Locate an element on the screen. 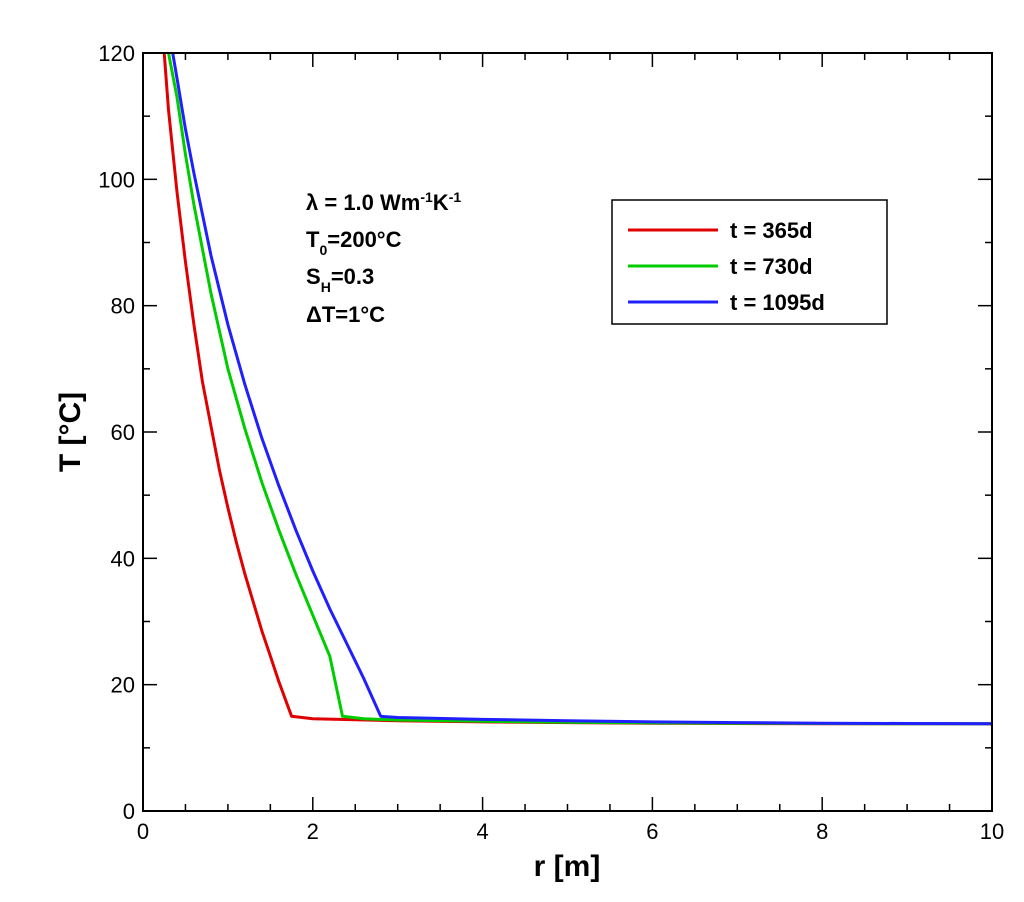  legend-label-730d: t = 730d is located at coordinates (771, 266).